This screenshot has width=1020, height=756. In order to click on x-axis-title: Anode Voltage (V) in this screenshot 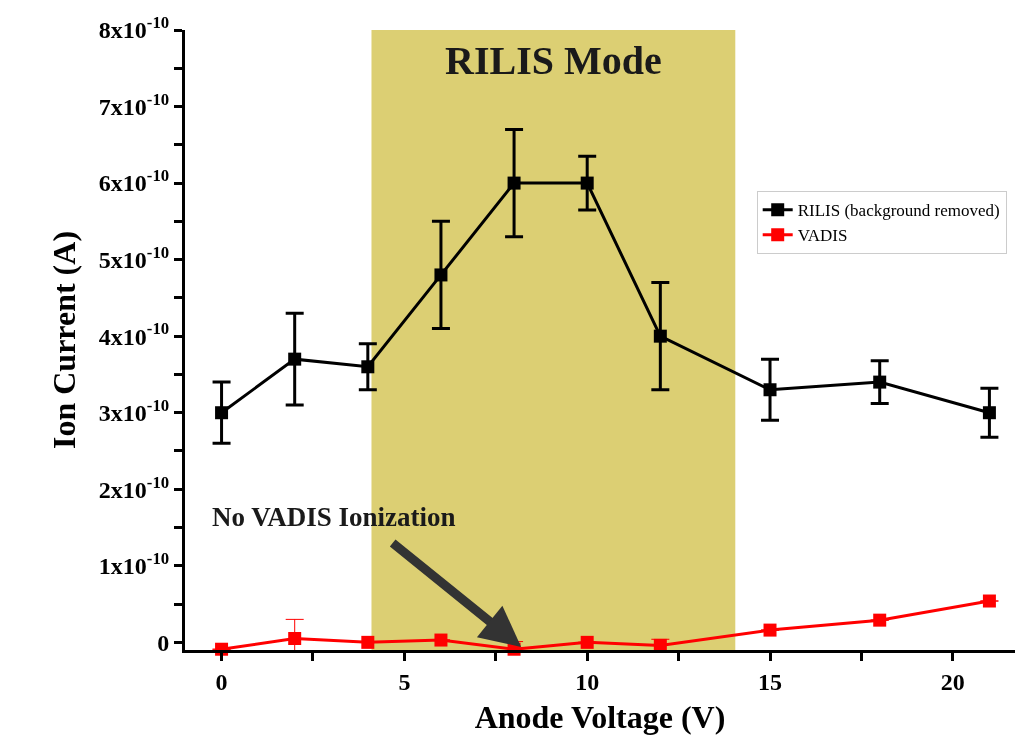, I will do `click(600, 716)`.